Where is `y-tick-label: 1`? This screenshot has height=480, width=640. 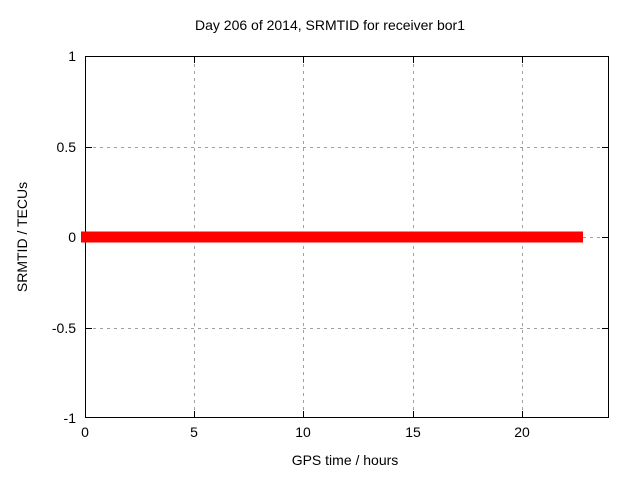 y-tick-label: 1 is located at coordinates (72, 56).